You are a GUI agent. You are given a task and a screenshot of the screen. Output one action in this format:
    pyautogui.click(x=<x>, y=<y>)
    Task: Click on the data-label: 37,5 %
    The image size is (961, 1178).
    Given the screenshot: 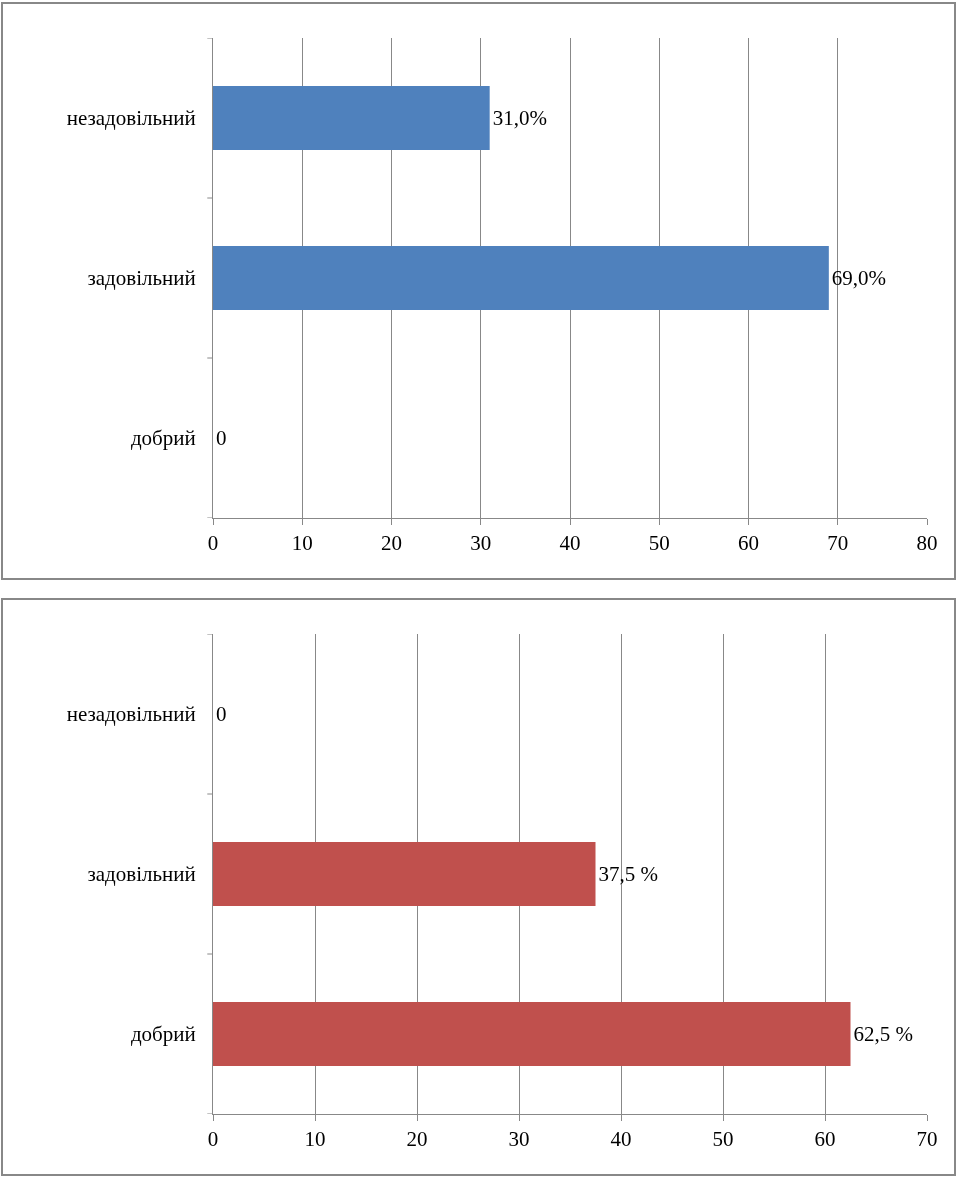 What is the action you would take?
    pyautogui.click(x=628, y=874)
    